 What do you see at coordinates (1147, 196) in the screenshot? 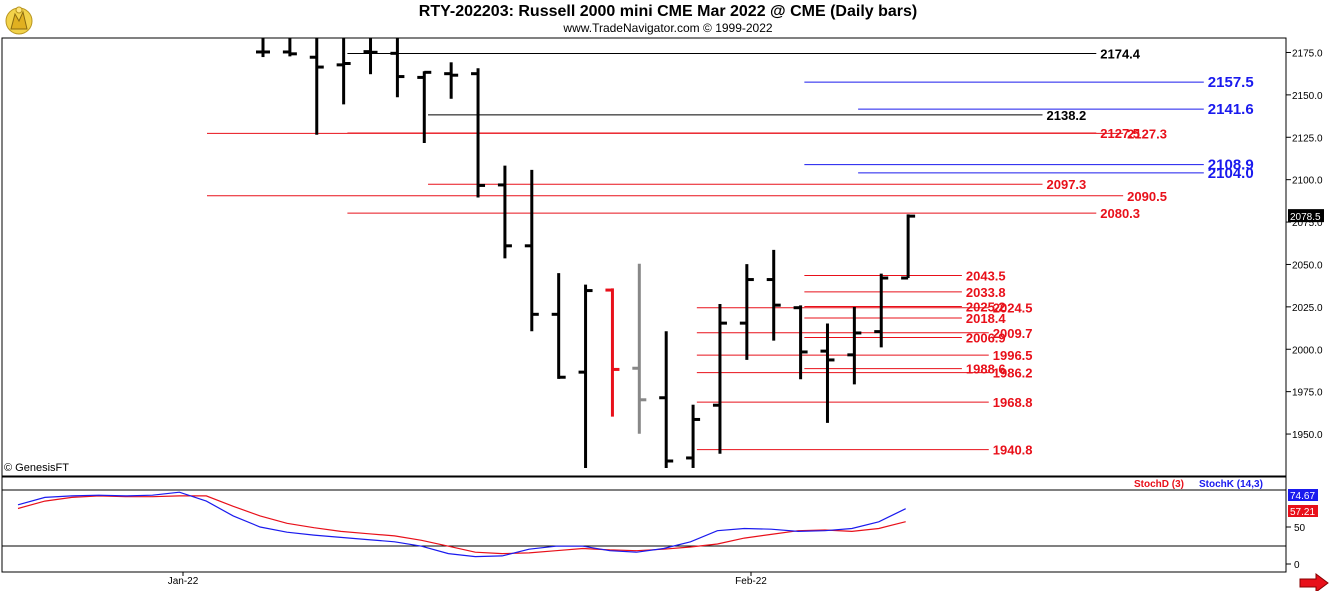
I see `level-label: 2090.5` at bounding box center [1147, 196].